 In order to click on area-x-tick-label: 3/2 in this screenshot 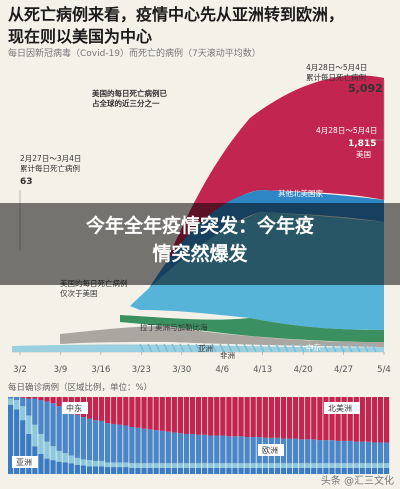, I will do `click(20, 370)`.